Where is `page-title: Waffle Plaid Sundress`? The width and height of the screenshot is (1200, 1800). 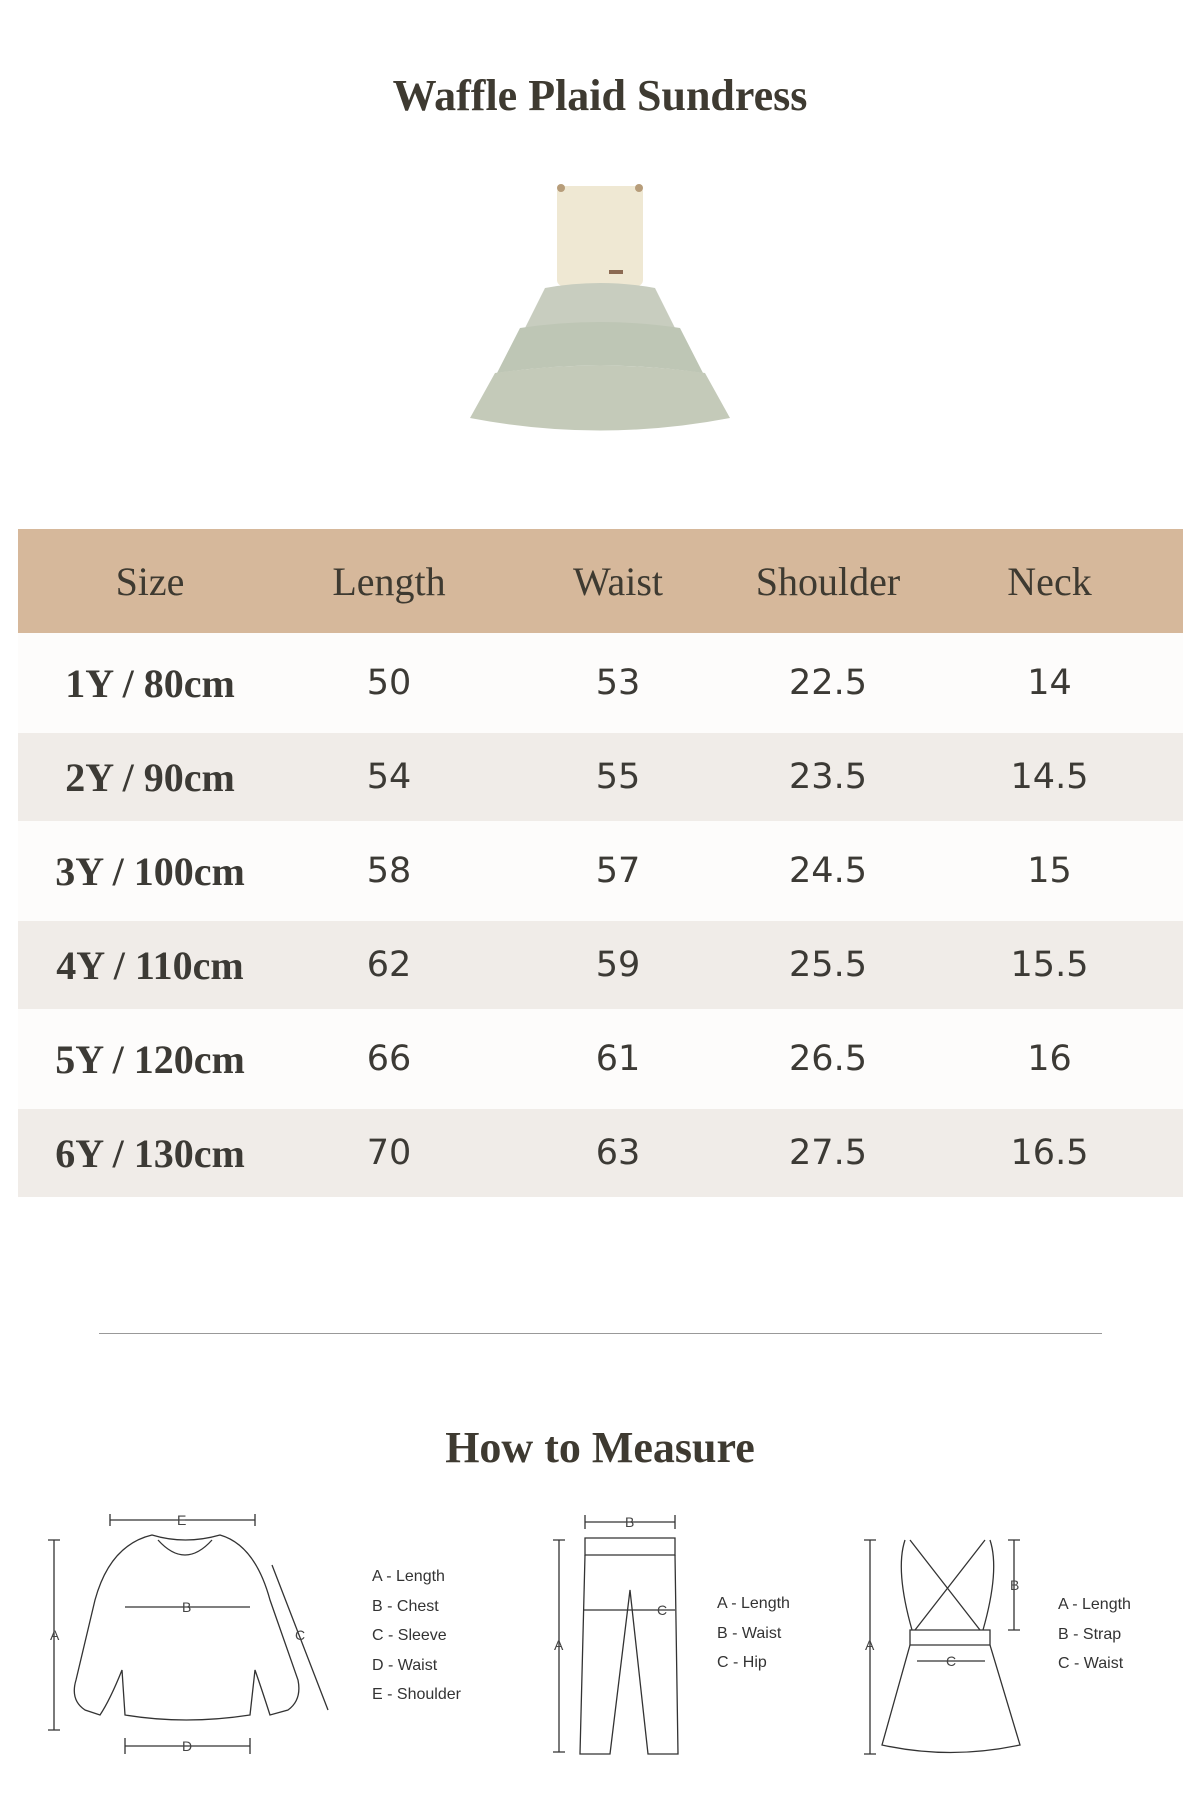 page-title: Waffle Plaid Sundress is located at coordinates (600, 95).